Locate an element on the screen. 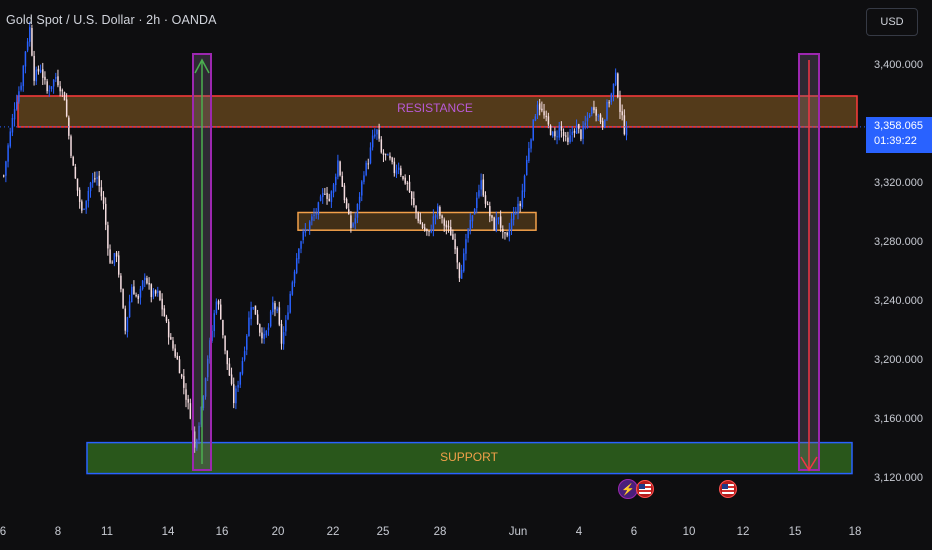  time-tick-label: Jun is located at coordinates (518, 532).